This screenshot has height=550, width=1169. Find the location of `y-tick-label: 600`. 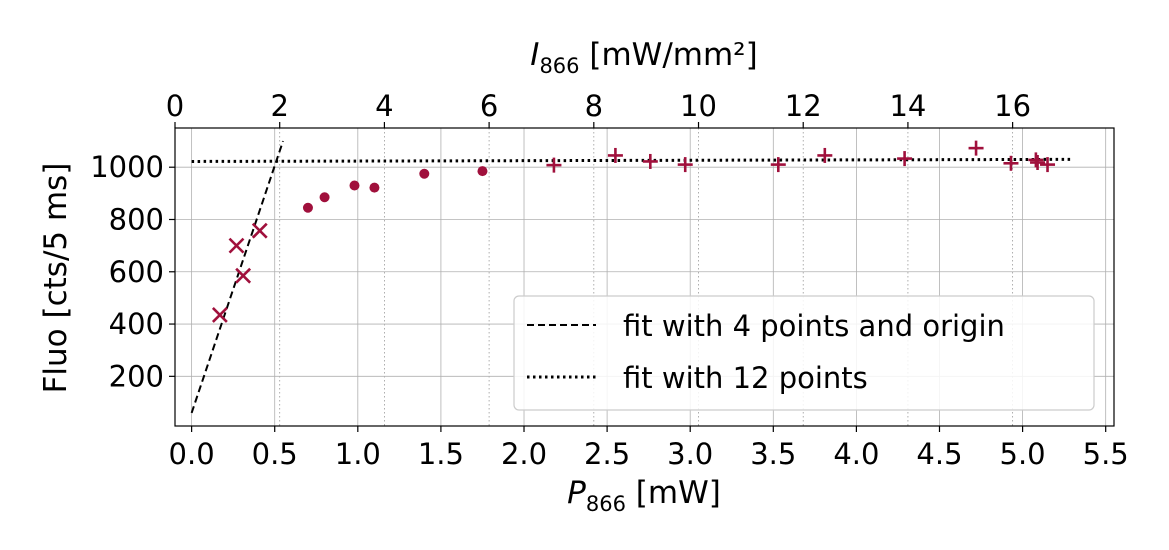

y-tick-label: 600 is located at coordinates (136, 272).